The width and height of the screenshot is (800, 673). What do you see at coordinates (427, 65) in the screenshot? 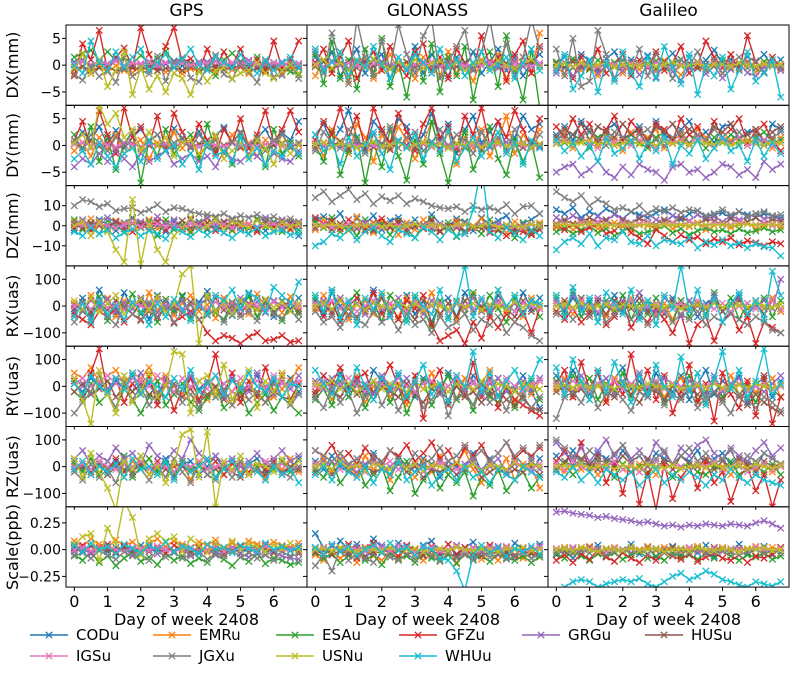
I see `series-line-igsu` at bounding box center [427, 65].